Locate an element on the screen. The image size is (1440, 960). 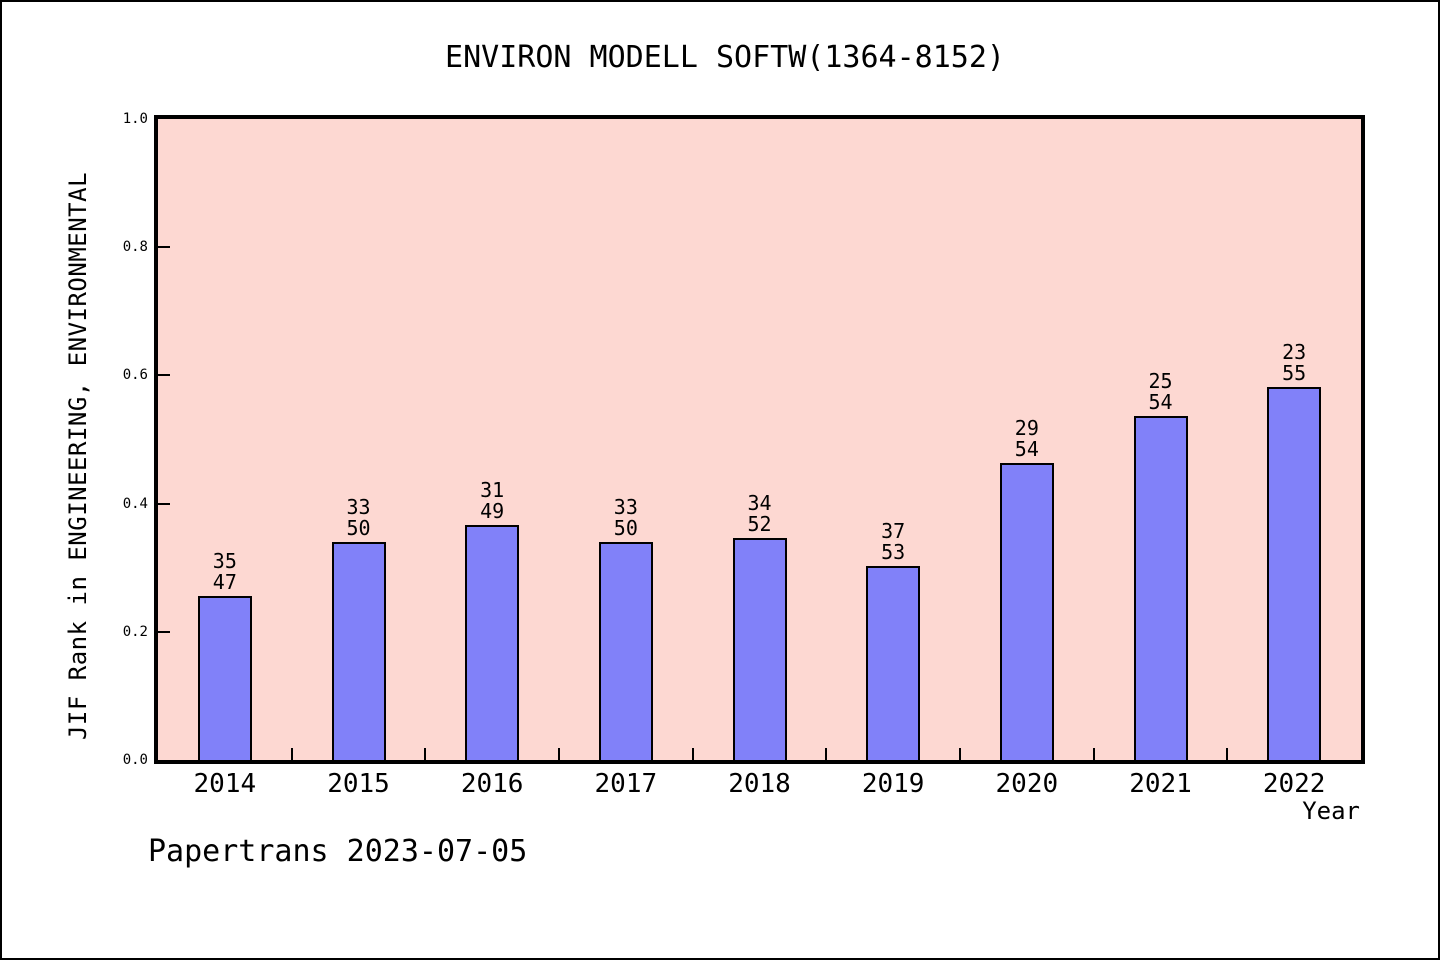
bar-2018 is located at coordinates (759, 649).